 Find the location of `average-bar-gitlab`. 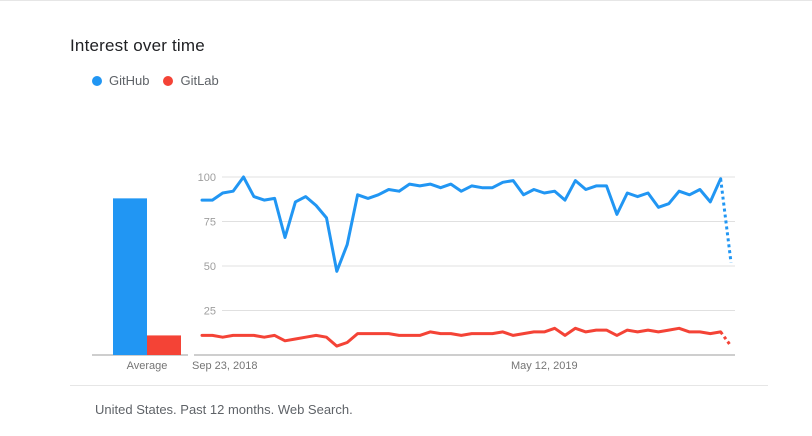

average-bar-gitlab is located at coordinates (164, 345).